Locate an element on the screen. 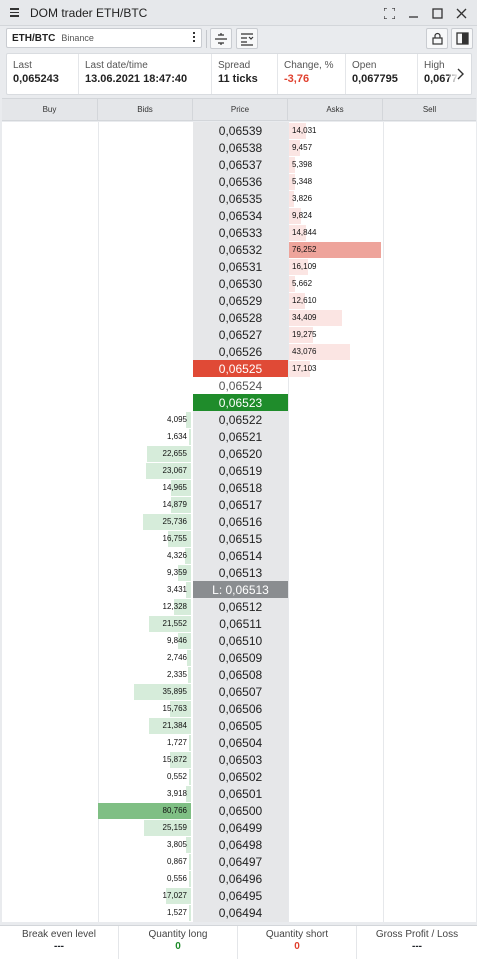 The image size is (477, 959). bid-volume: 25,159 is located at coordinates (174, 827).